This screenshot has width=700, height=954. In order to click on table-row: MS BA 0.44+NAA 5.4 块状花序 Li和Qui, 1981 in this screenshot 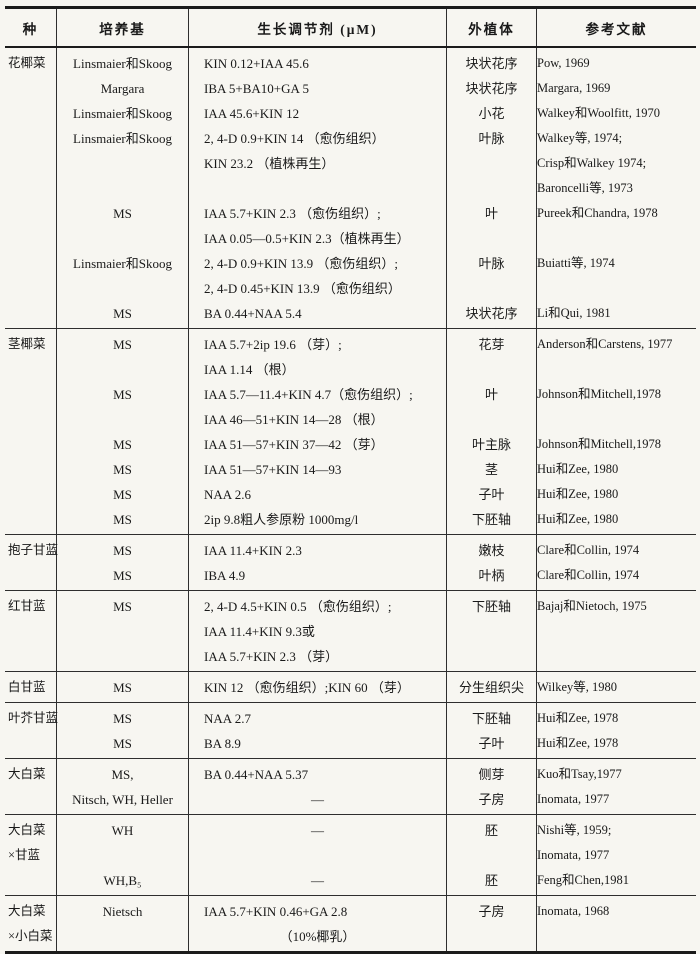, I will do `click(376, 314)`.